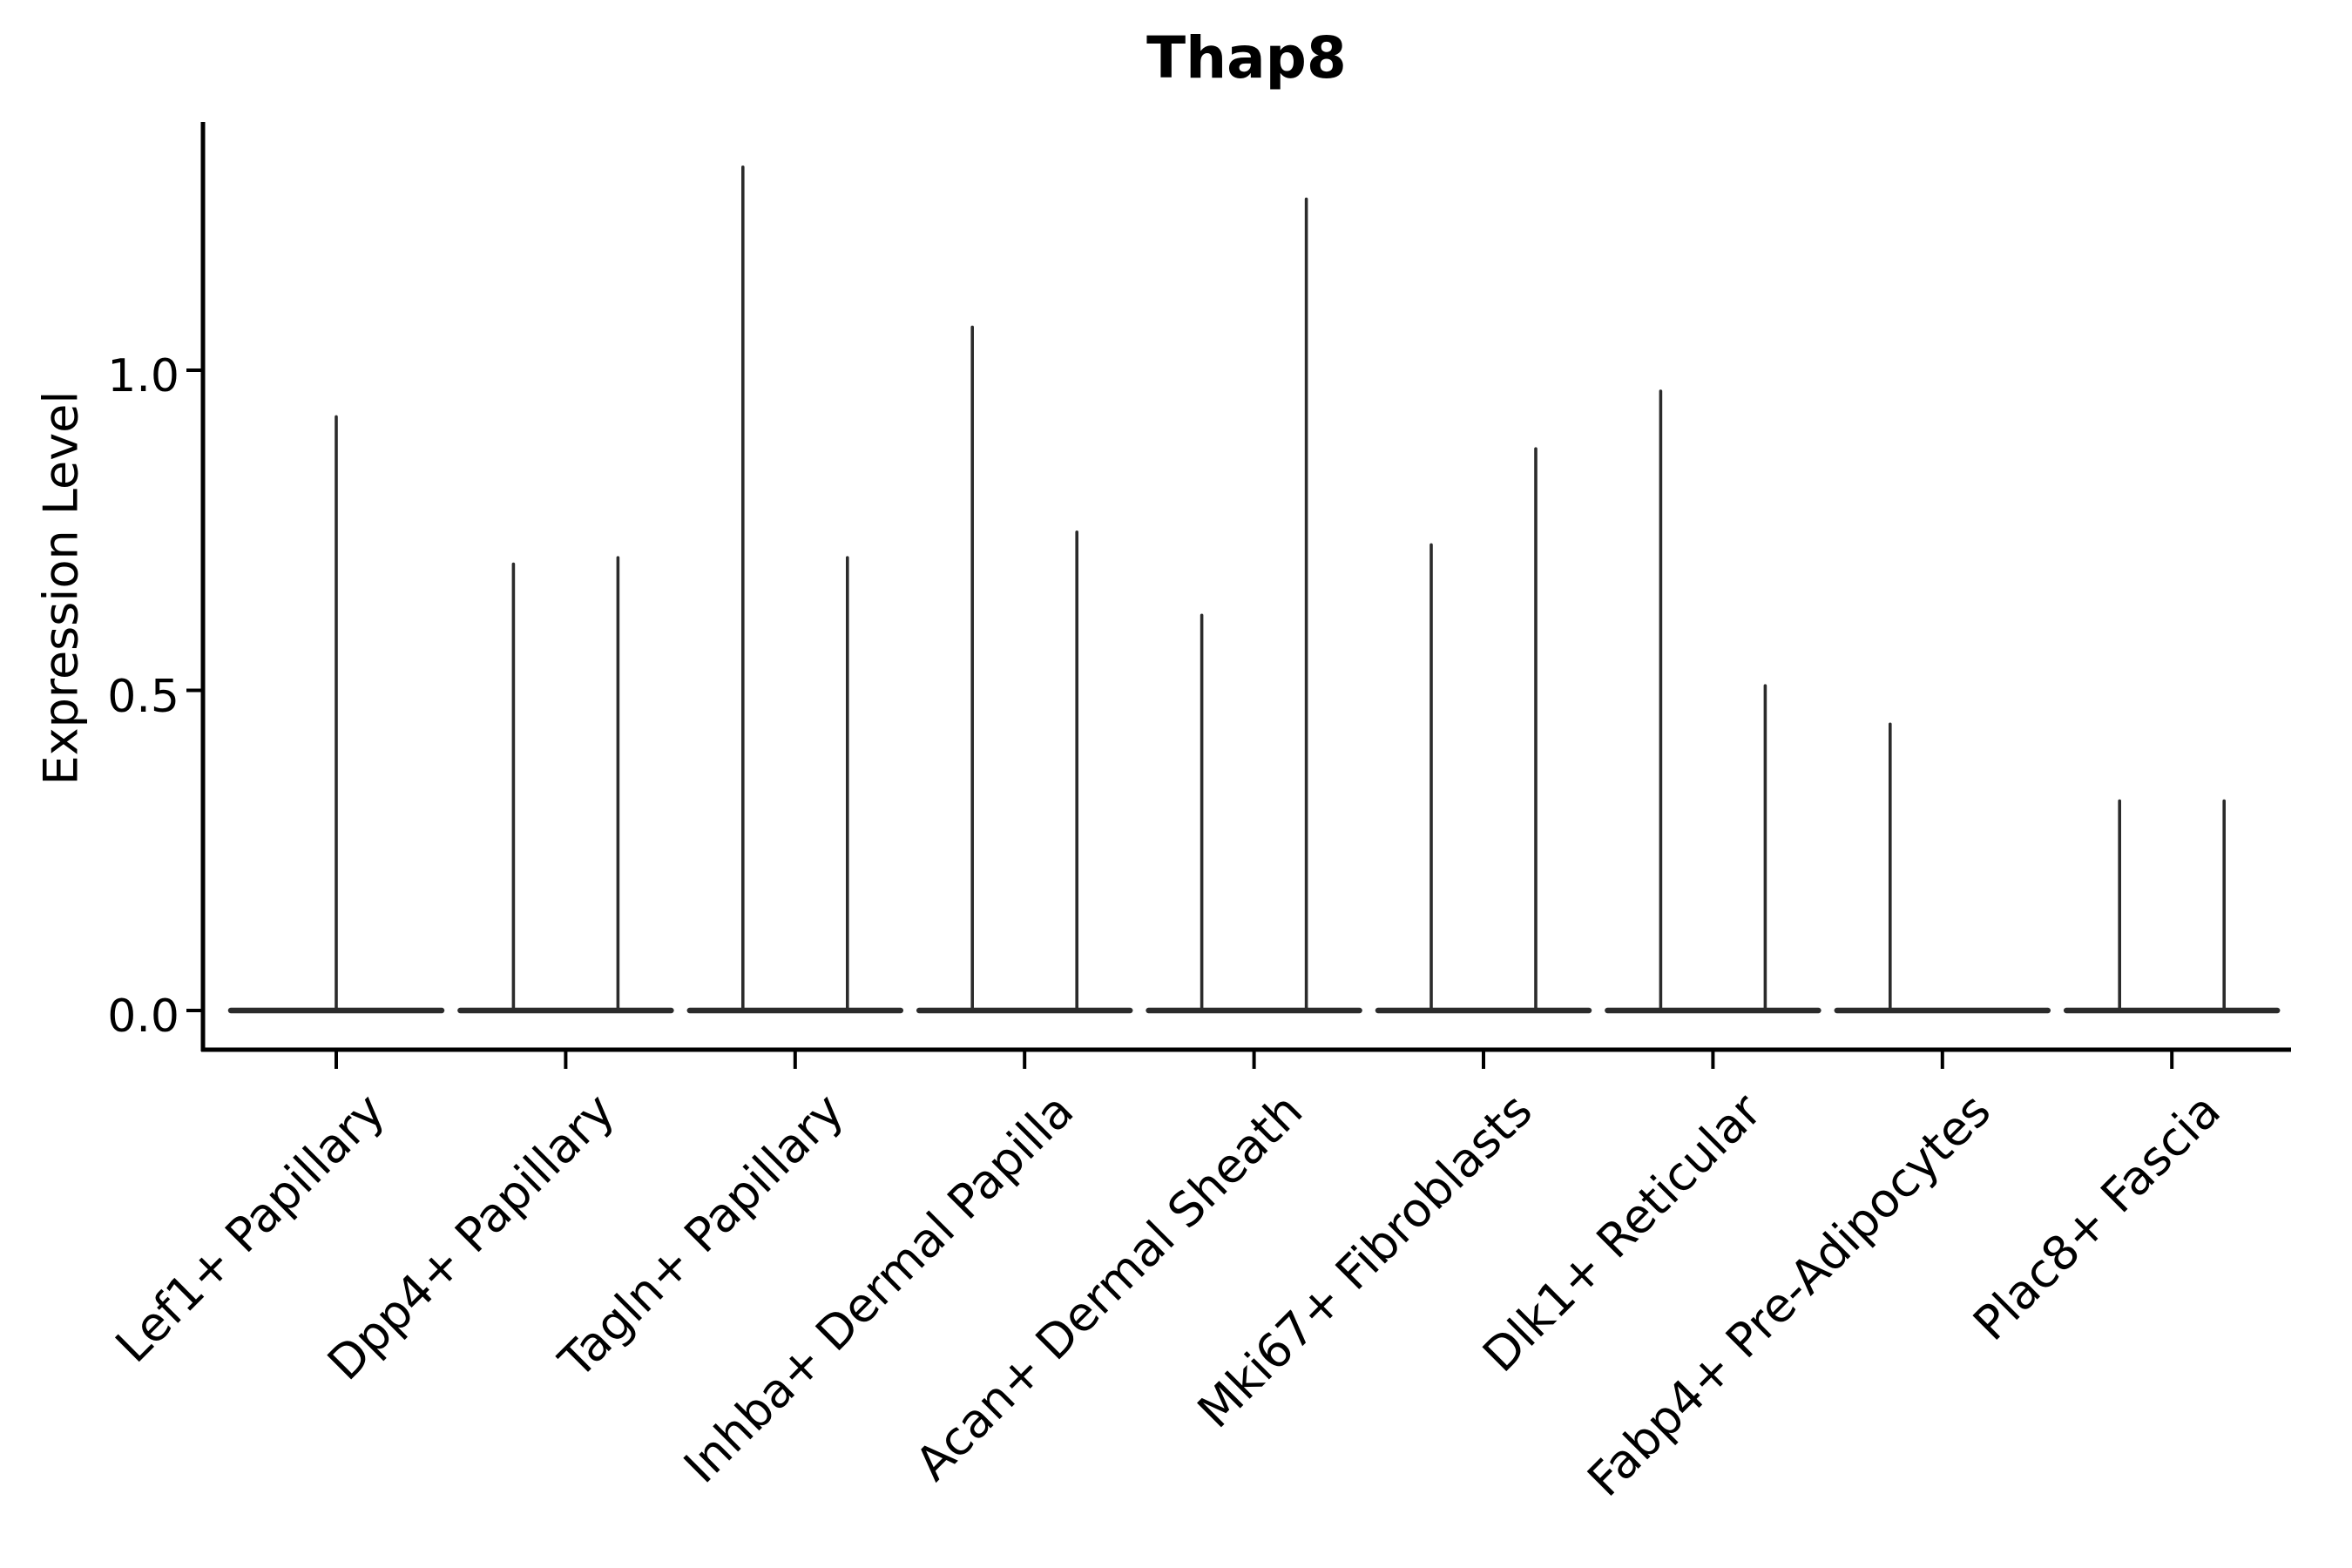  What do you see at coordinates (143, 697) in the screenshot?
I see `y-tick-label: 0.5` at bounding box center [143, 697].